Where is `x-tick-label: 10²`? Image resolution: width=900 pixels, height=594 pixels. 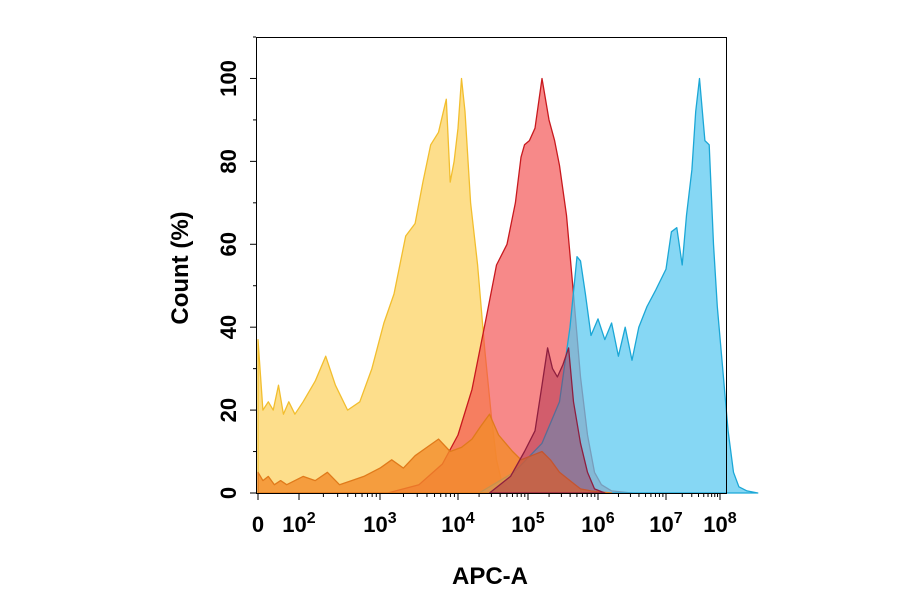
x-tick-label: 10² is located at coordinates (298, 523).